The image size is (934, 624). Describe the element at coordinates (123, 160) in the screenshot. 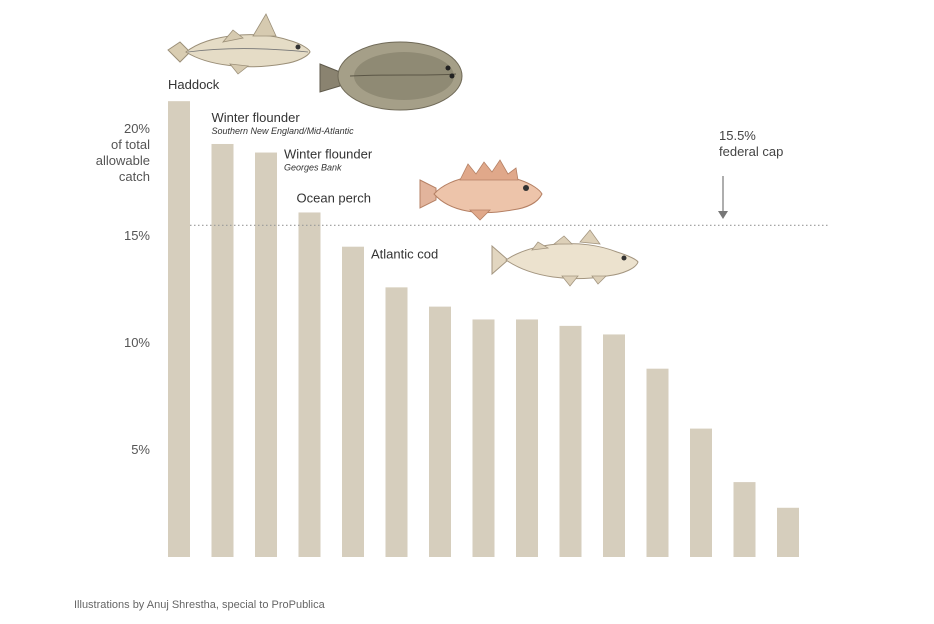

I see `y-axis-label-line: allowable` at that location.